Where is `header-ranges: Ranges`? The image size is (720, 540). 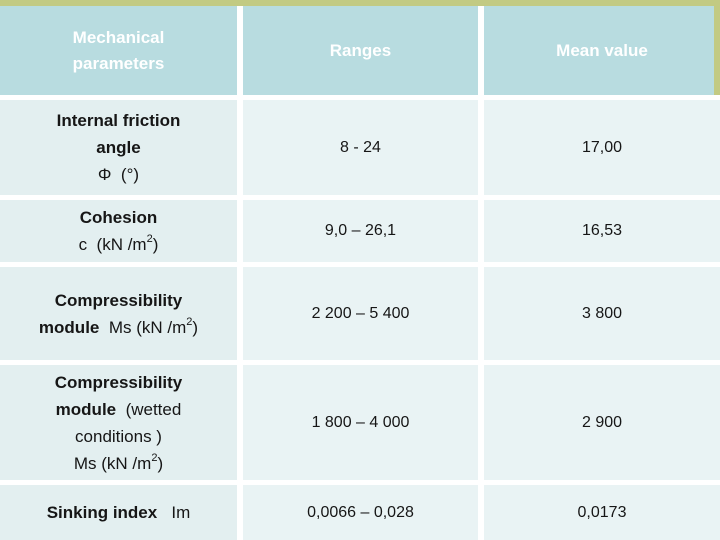 header-ranges: Ranges is located at coordinates (360, 50).